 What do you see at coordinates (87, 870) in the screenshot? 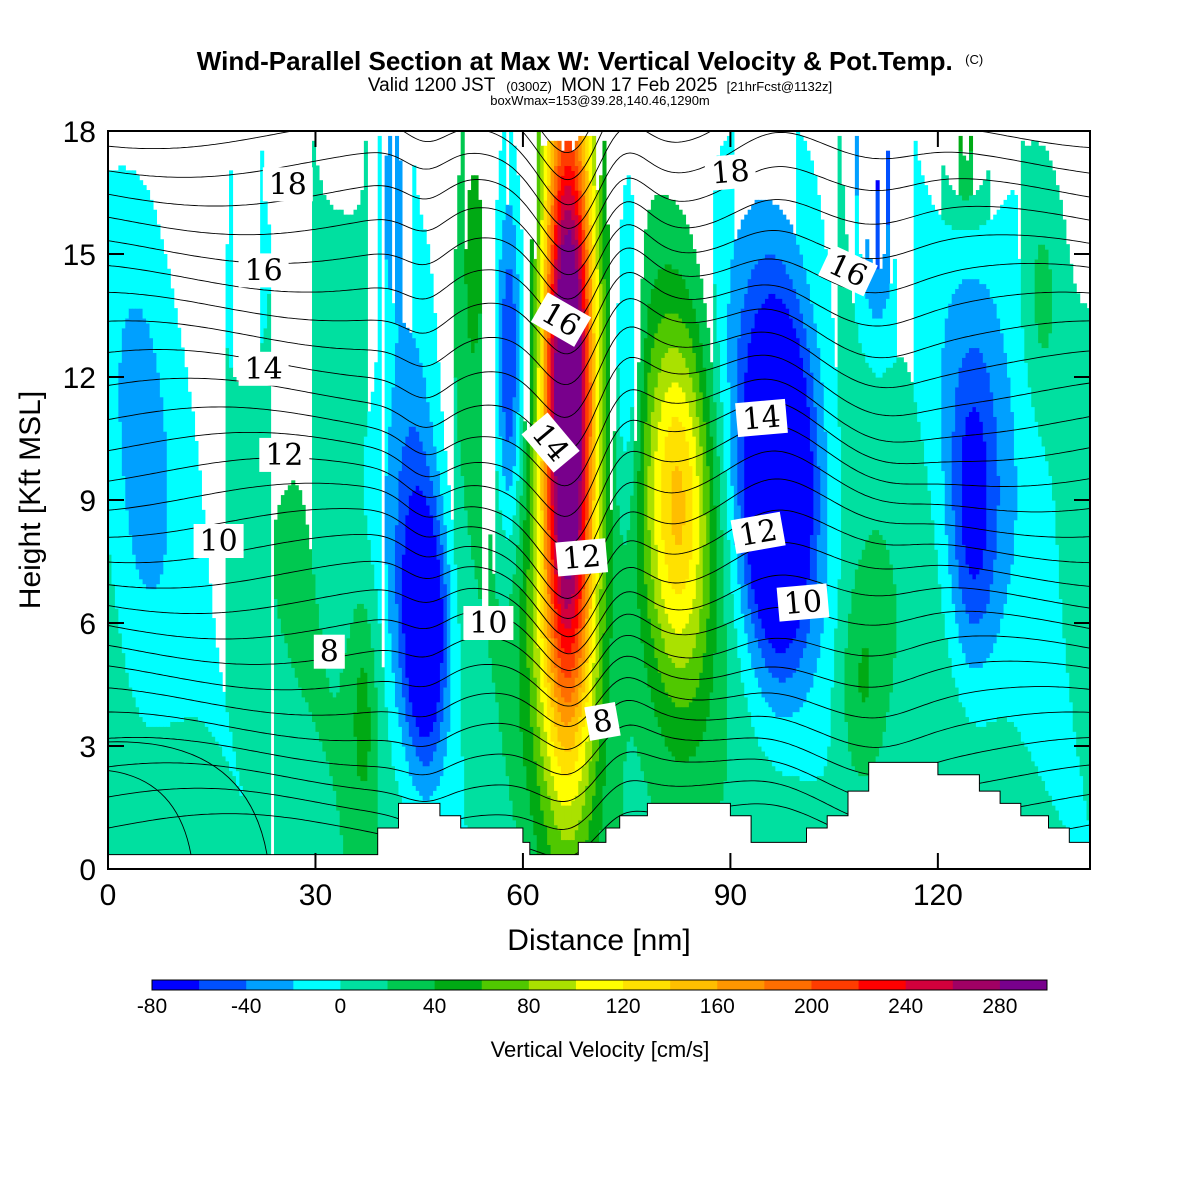
I see `y-tick-label: 0` at bounding box center [87, 870].